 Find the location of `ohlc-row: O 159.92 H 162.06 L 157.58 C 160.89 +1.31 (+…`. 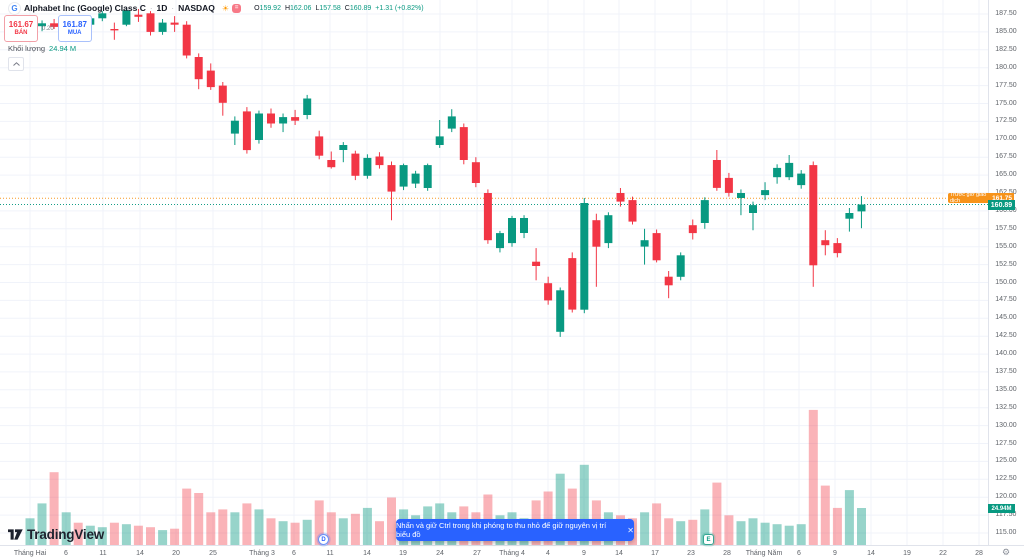

ohlc-row: O 159.92 H 162.06 L 157.58 C 160.89 +1.31 (+… is located at coordinates (336, 8).